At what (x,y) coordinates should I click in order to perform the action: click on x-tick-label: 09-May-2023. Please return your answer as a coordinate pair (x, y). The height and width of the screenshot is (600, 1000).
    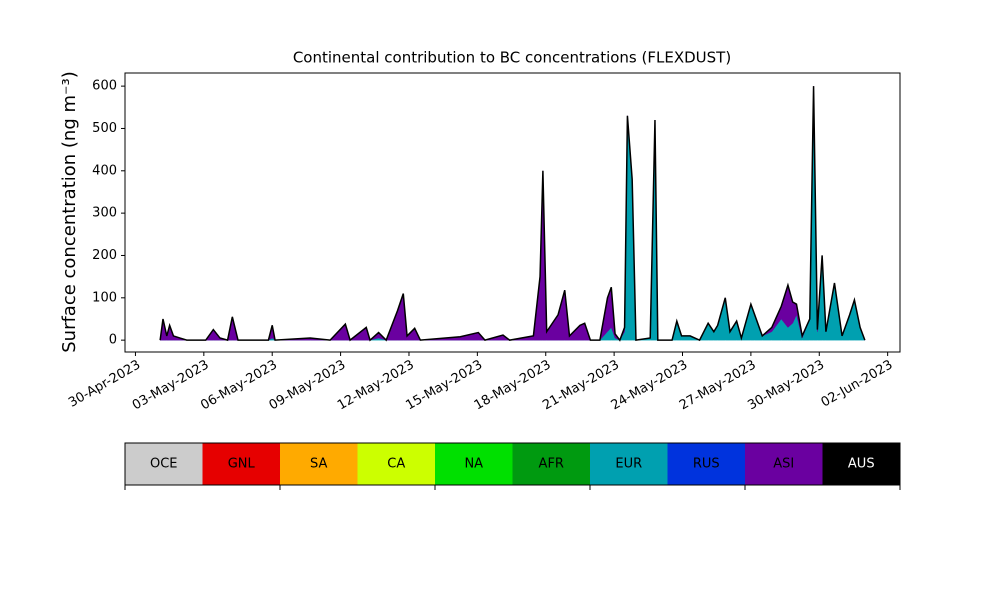
    Looking at the image, I should click on (308, 386).